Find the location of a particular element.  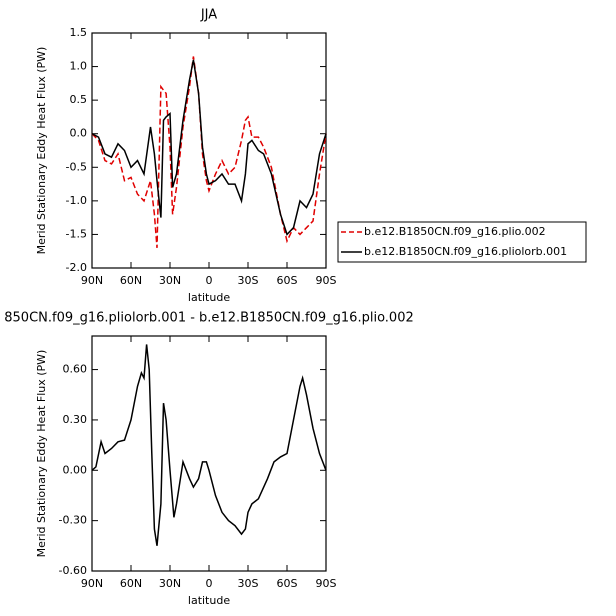

y-tick-label: -0.30 is located at coordinates (73, 520).